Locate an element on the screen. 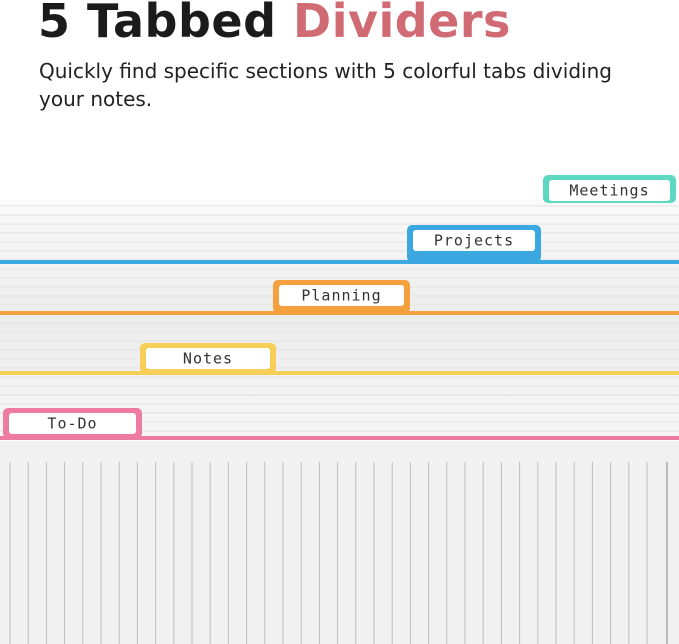 The image size is (679, 644). tab-label: Meetings is located at coordinates (609, 191).